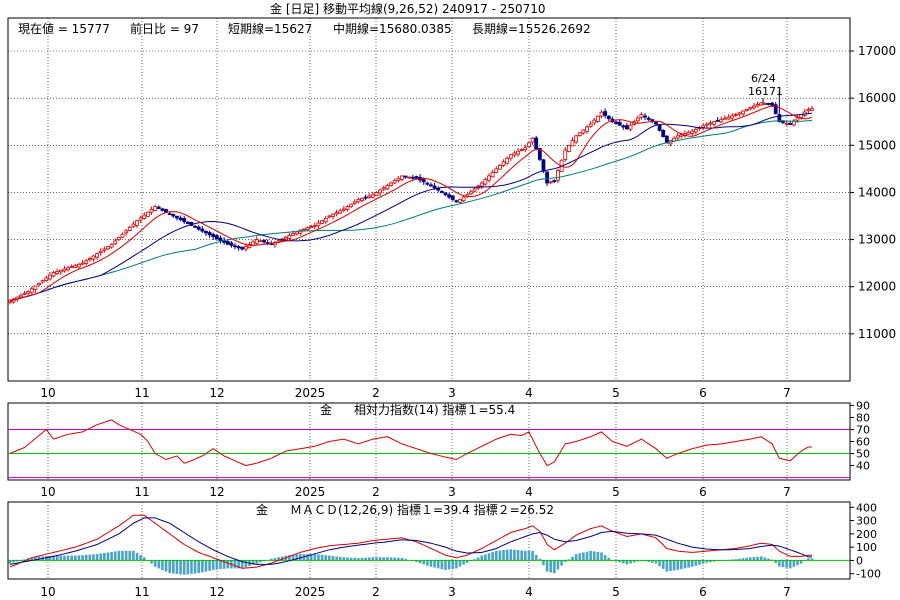 The width and height of the screenshot is (900, 600). What do you see at coordinates (877, 287) in the screenshot?
I see `price-tick-label: 12000` at bounding box center [877, 287].